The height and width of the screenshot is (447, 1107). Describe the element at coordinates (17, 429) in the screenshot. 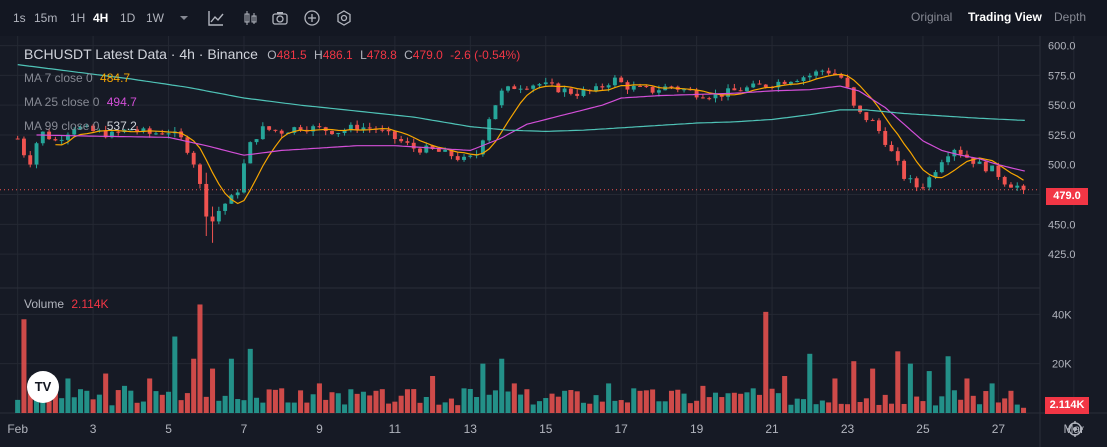

I see `x-tick-label: Feb` at that location.